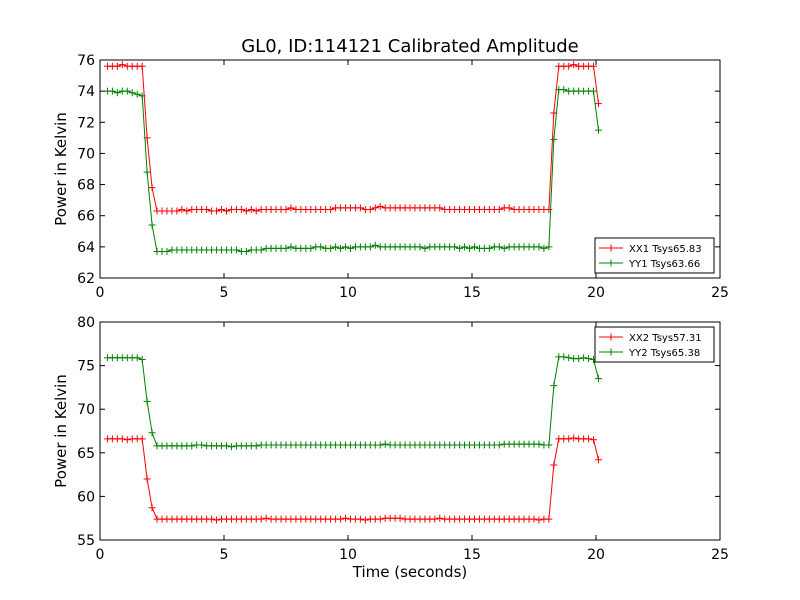  I want to click on y-tick-label: 80, so click(86, 323).